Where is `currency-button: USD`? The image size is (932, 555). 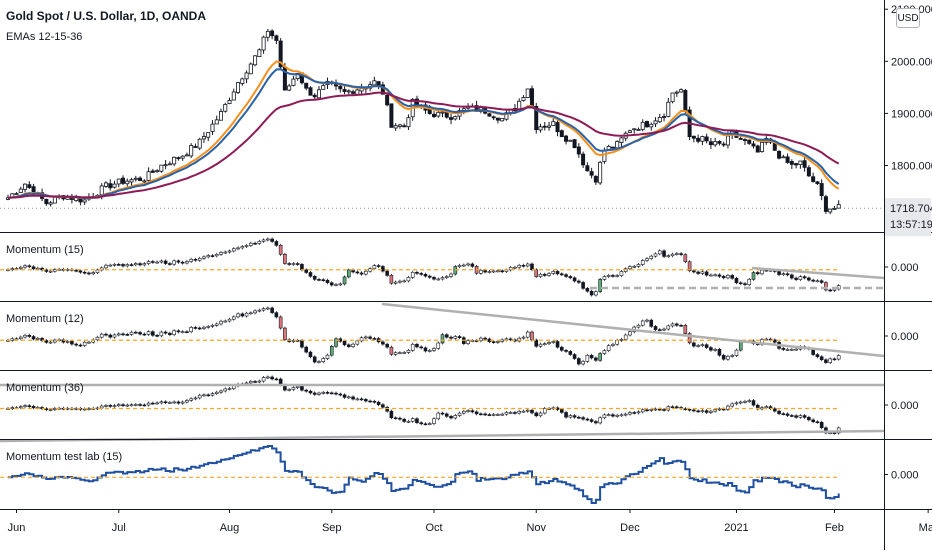 currency-button: USD is located at coordinates (908, 18).